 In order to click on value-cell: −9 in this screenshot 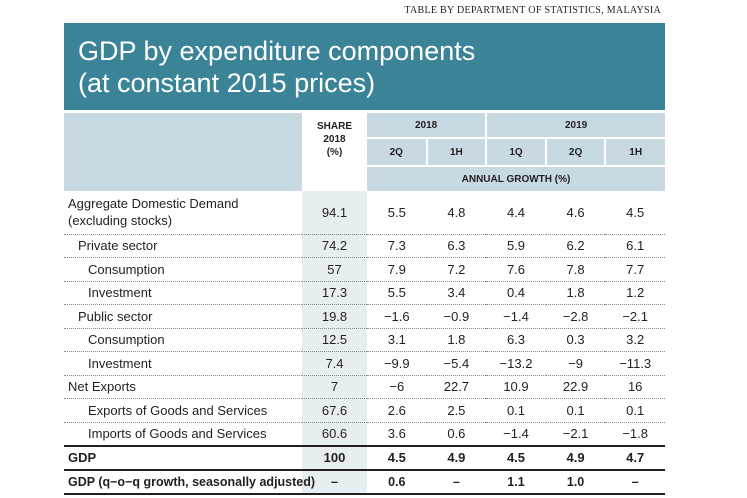, I will do `click(575, 363)`.